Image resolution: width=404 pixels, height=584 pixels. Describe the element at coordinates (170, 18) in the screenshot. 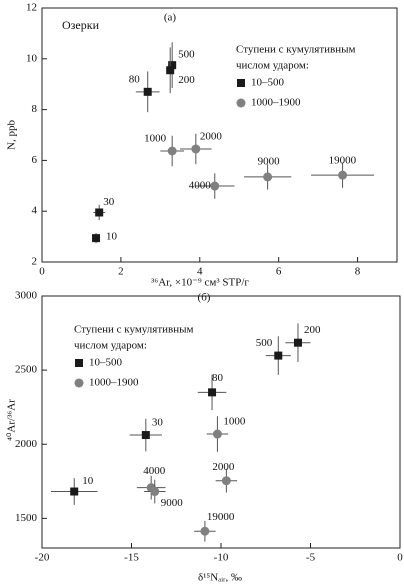

I see `panel-title: (a)` at that location.